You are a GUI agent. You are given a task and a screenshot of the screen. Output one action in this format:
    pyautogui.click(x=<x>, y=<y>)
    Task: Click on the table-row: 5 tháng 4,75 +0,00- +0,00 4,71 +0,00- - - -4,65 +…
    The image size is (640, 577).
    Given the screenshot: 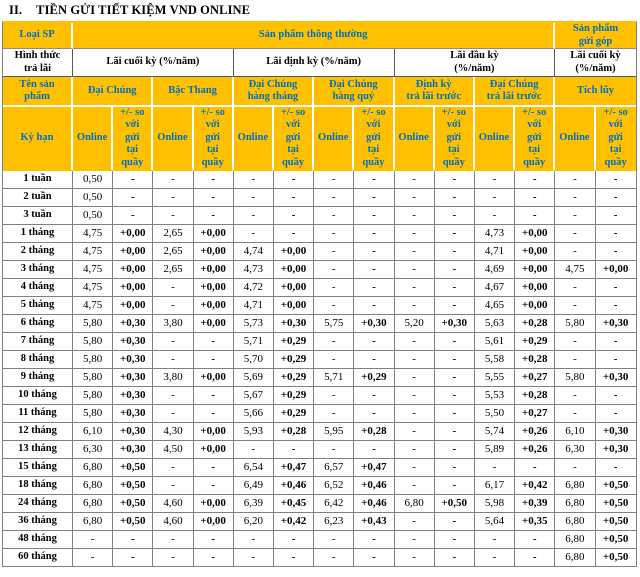 What is the action you would take?
    pyautogui.click(x=319, y=305)
    